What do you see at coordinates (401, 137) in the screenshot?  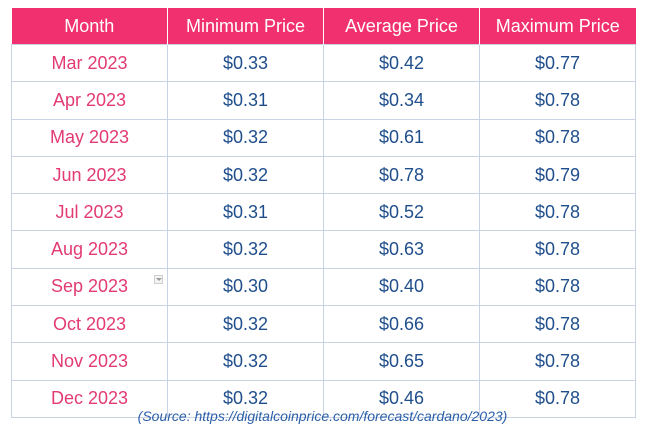 I see `cell-average-price: $0.61` at bounding box center [401, 137].